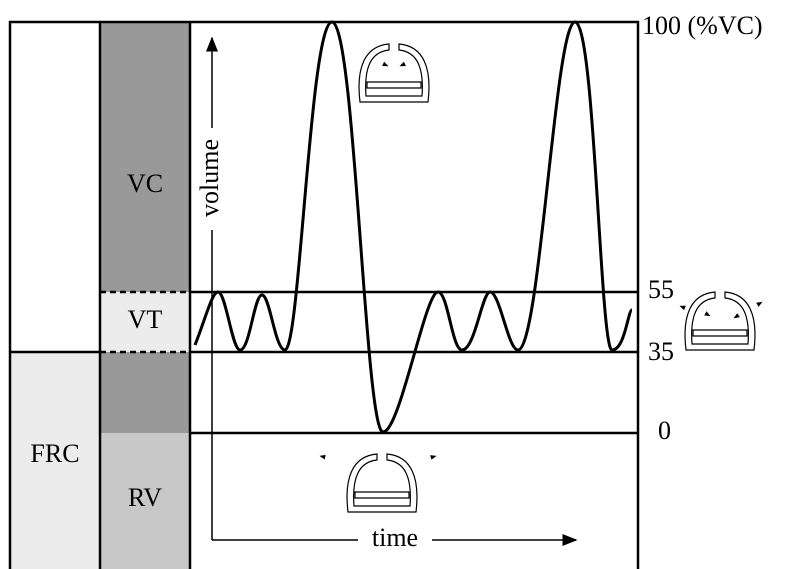  What do you see at coordinates (664, 430) in the screenshot?
I see `level-label: 0` at bounding box center [664, 430].